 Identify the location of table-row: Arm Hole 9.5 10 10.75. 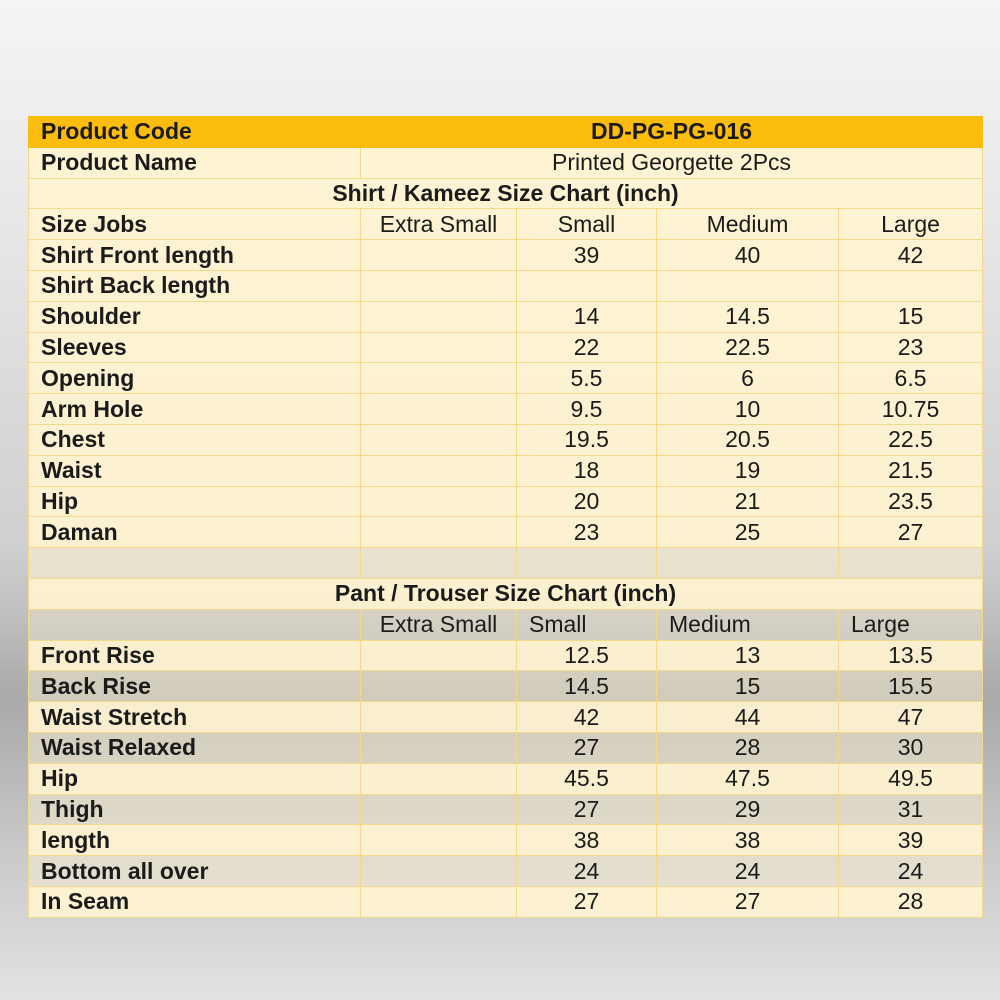
(506, 409).